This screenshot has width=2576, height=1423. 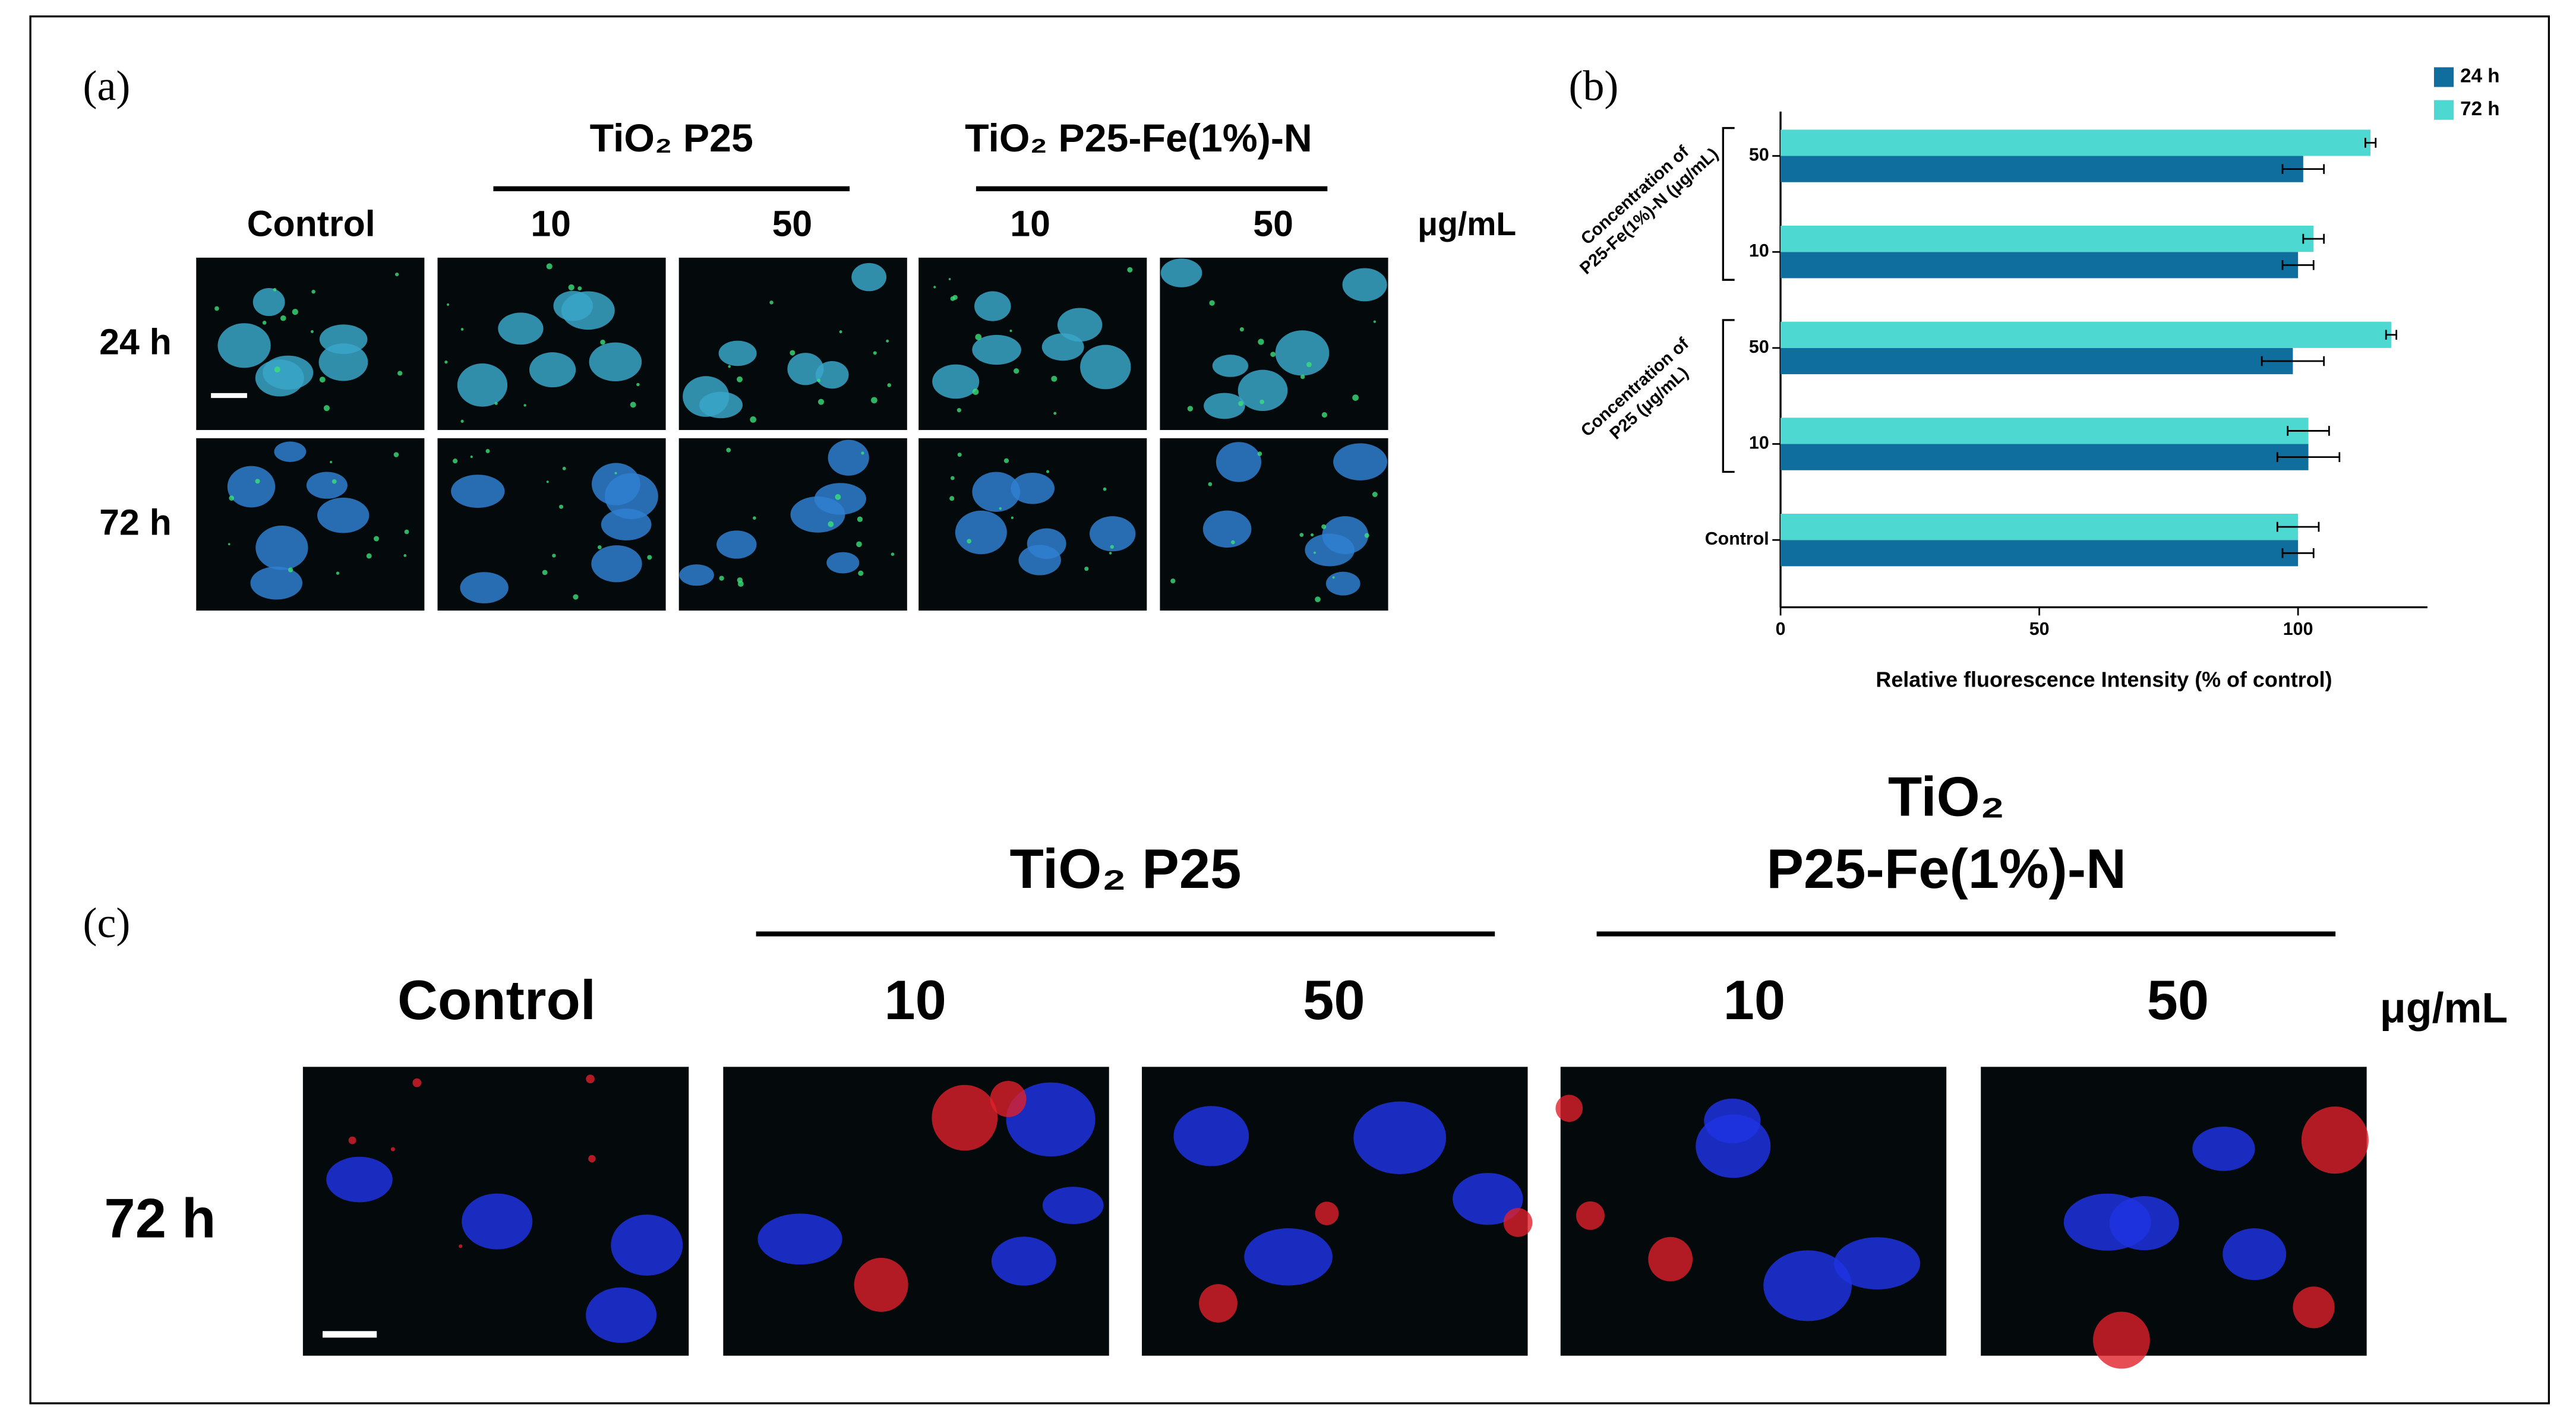 I want to click on row-label: 24 h, so click(x=135, y=341).